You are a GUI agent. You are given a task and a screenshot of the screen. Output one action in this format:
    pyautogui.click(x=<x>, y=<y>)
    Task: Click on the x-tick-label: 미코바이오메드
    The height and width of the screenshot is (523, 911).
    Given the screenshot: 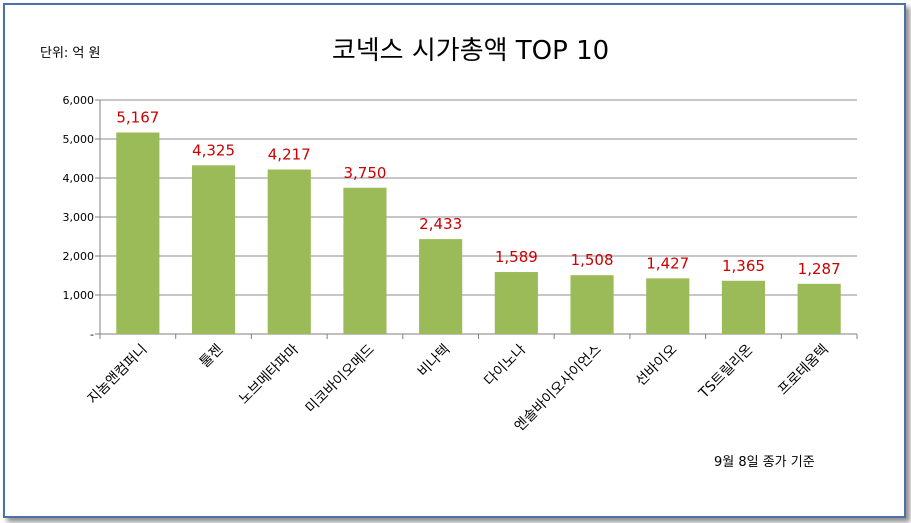 What is the action you would take?
    pyautogui.click(x=340, y=378)
    